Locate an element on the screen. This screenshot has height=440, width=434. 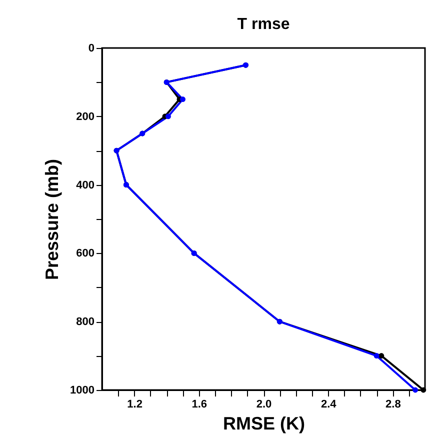
y-tick-label: 800 is located at coordinates (85, 322).